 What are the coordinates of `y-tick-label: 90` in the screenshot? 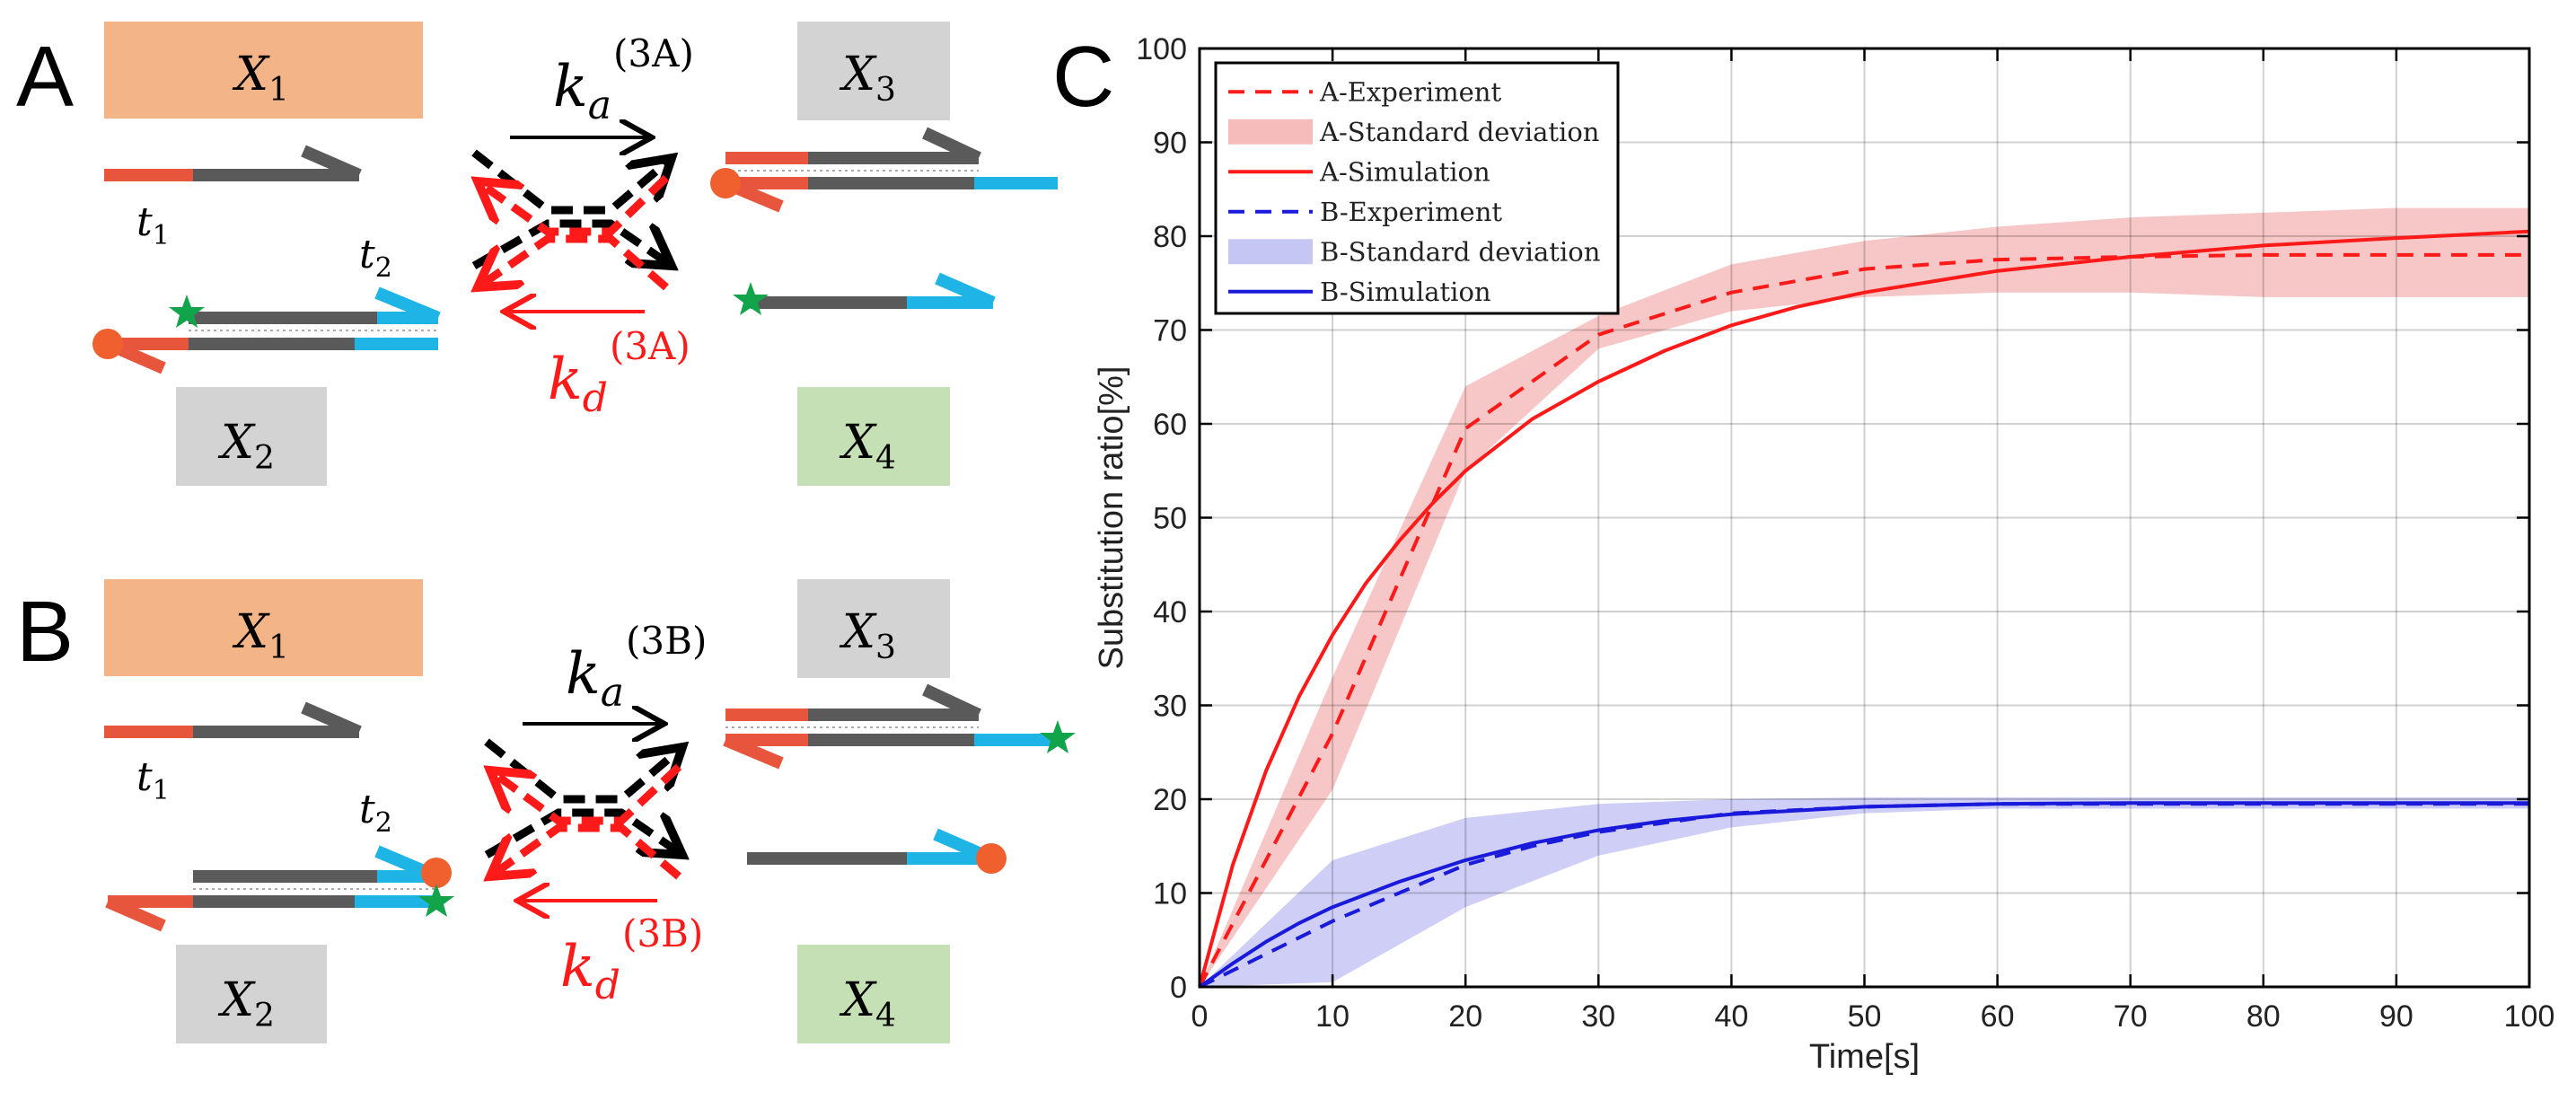 It's located at (1170, 144).